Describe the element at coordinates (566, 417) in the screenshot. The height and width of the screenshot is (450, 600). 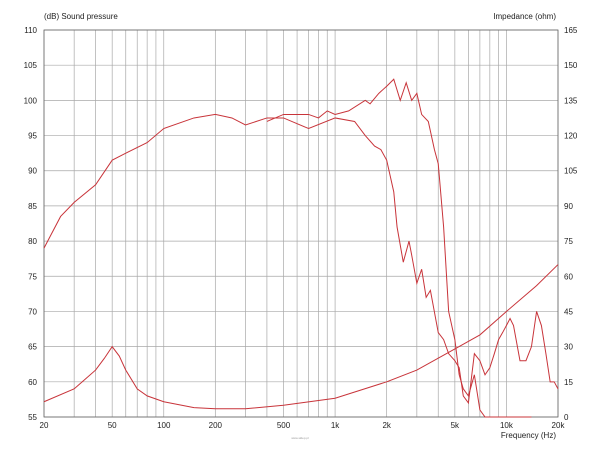
I see `y-right-tick-label-0: 0` at that location.